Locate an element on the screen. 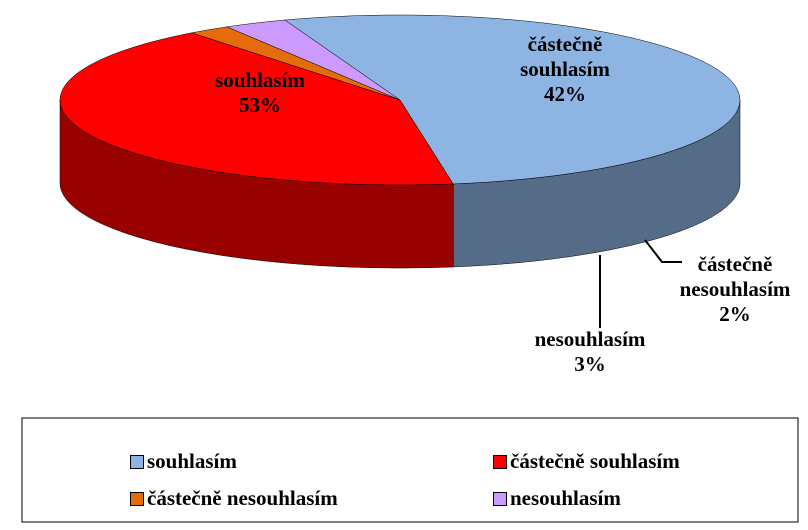 The image size is (808, 530). legend-item: částečně souhlasím is located at coordinates (586, 461).